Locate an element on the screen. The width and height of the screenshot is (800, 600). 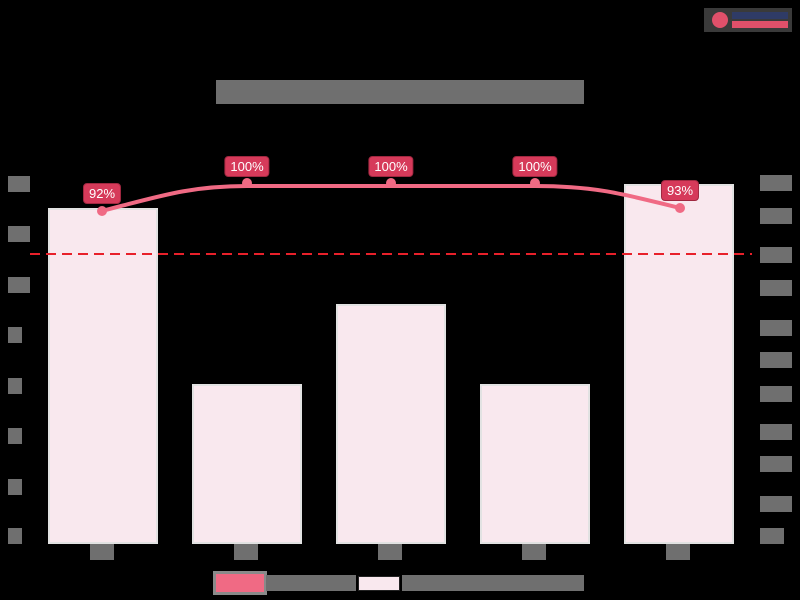
brand-logo-icon is located at coordinates (720, 20).